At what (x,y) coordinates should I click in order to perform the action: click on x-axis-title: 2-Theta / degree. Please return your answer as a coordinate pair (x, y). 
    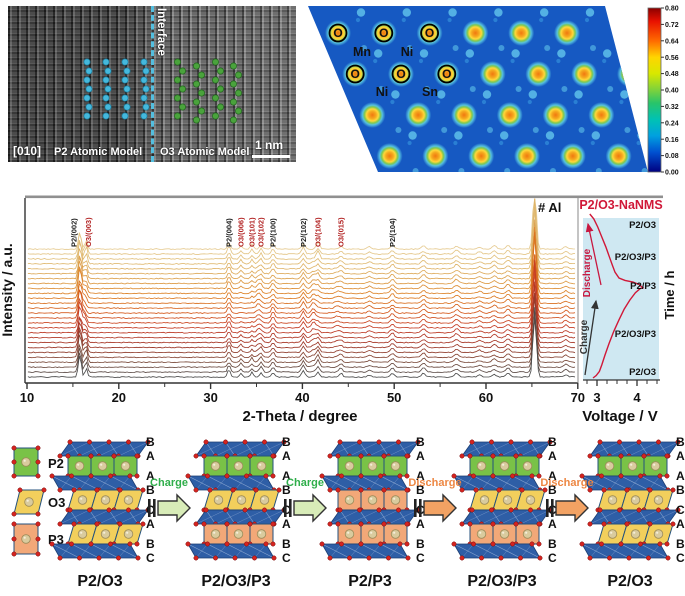
    Looking at the image, I should click on (299, 416).